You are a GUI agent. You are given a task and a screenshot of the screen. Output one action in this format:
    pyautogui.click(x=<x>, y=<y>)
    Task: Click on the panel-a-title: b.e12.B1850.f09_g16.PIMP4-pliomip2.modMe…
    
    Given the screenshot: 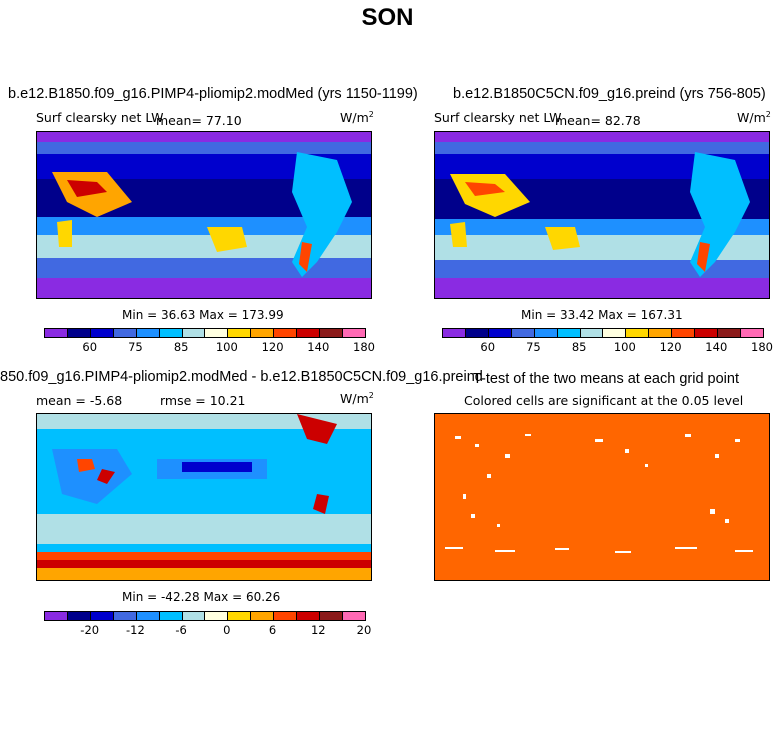 What is the action you would take?
    pyautogui.click(x=213, y=94)
    